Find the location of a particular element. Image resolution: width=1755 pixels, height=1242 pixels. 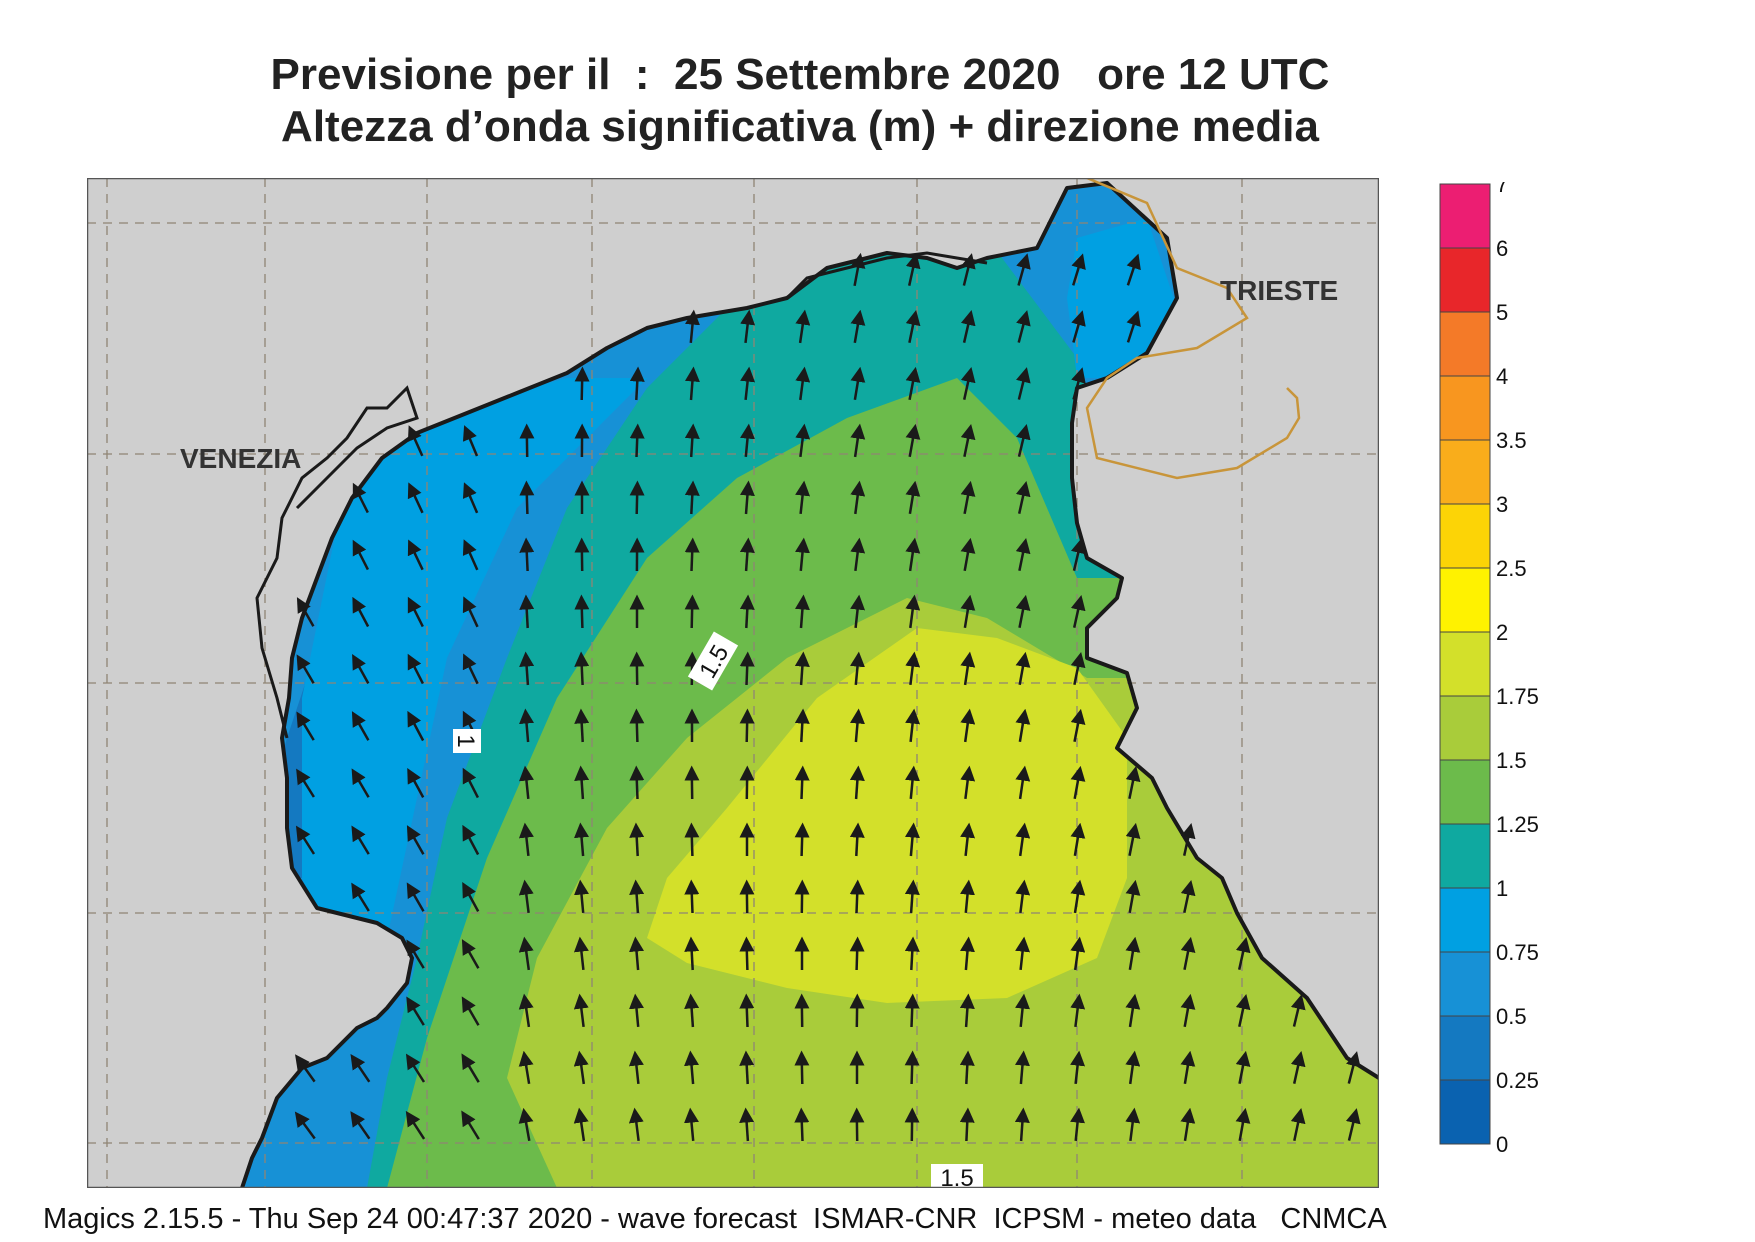

legend-level-label: 5 is located at coordinates (1502, 312).